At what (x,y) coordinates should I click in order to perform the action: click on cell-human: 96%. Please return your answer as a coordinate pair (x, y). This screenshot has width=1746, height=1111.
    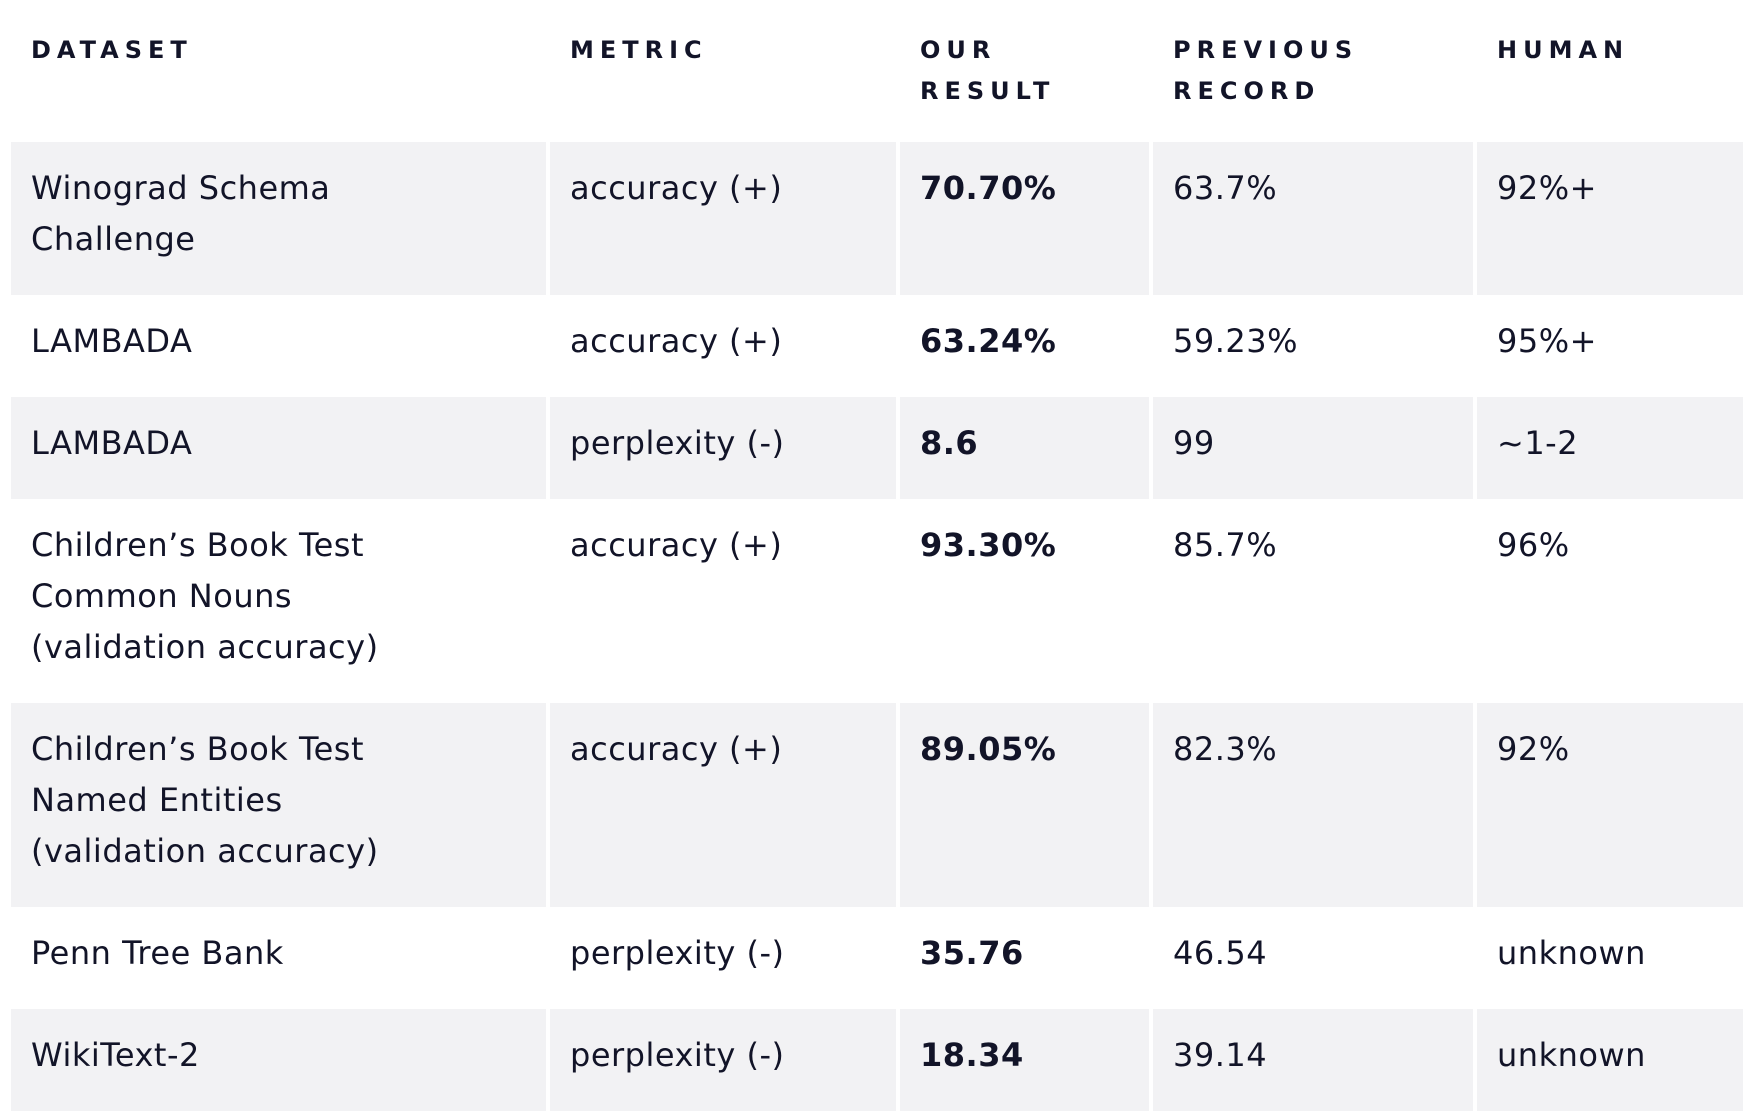
    Looking at the image, I should click on (1533, 545).